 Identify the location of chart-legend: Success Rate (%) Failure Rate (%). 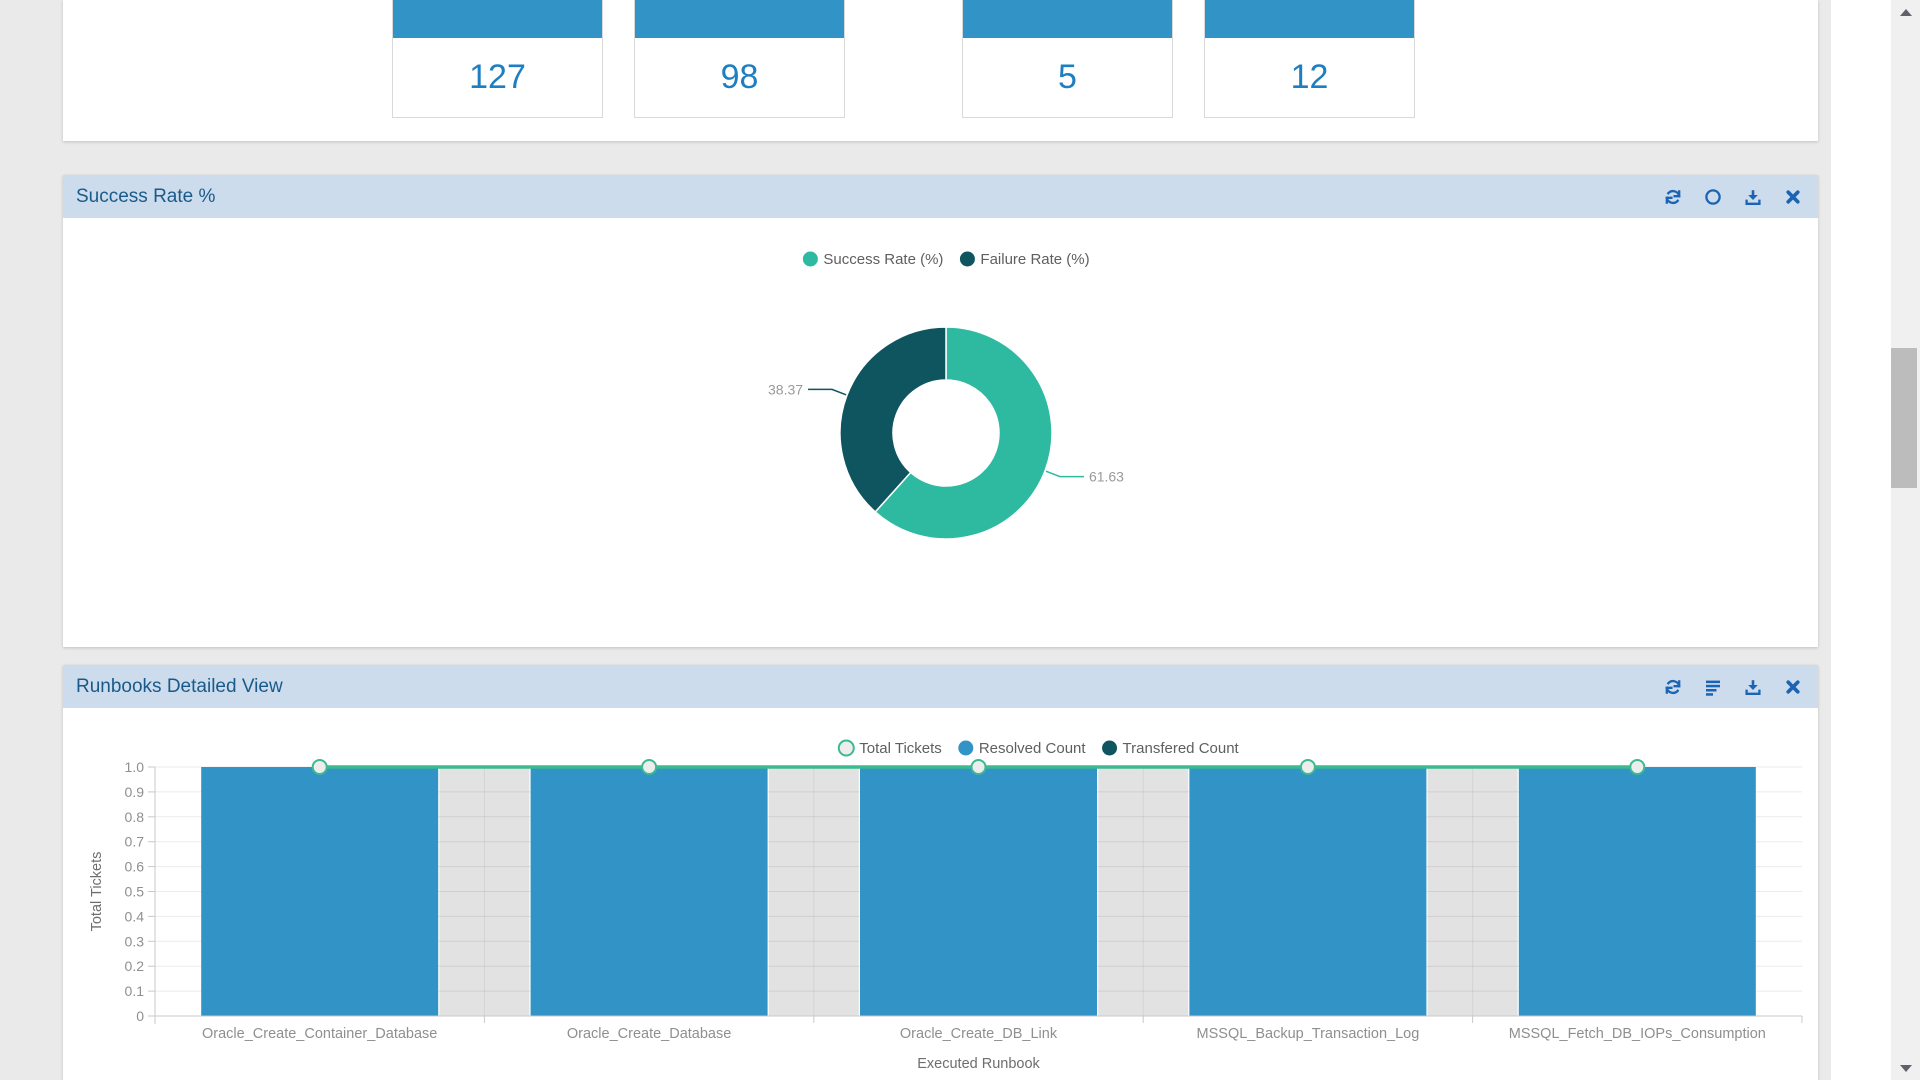
(946, 259).